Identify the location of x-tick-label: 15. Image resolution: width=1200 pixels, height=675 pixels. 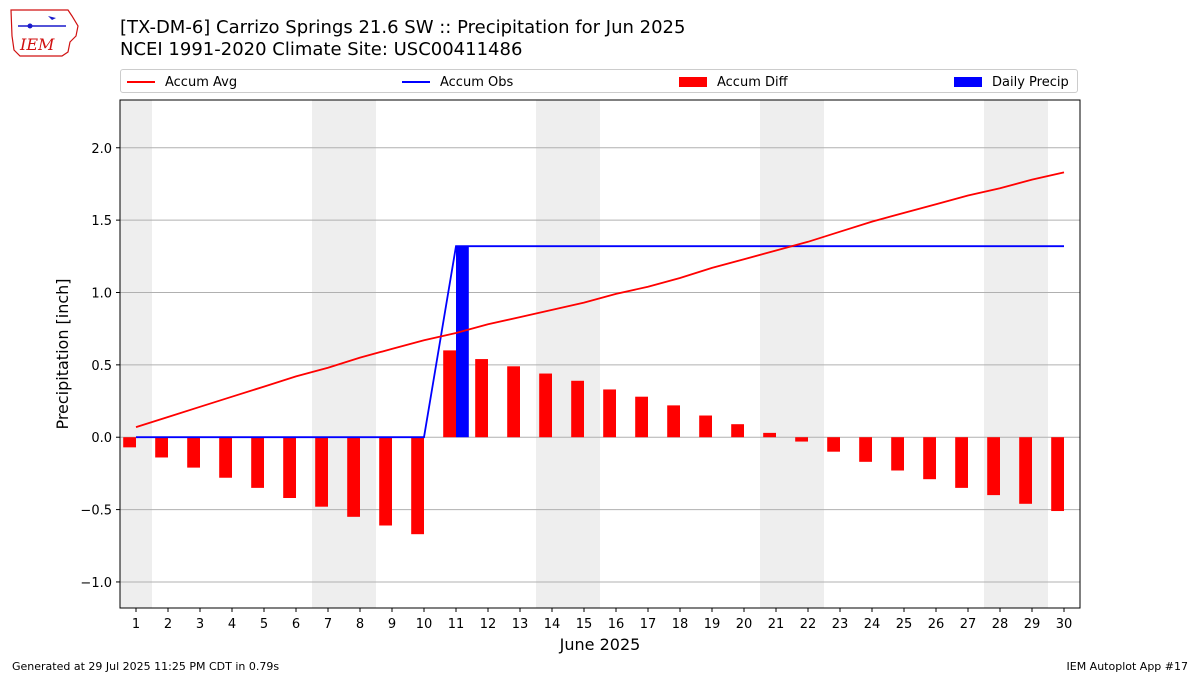
(584, 624).